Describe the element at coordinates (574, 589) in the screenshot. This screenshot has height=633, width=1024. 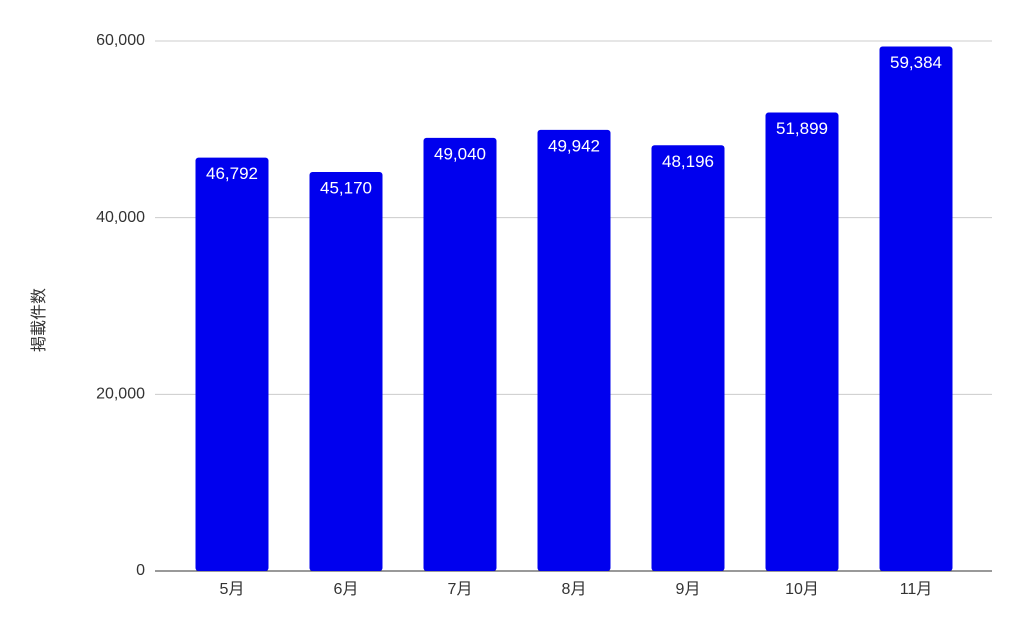
I see `x-tick-label: 8月` at that location.